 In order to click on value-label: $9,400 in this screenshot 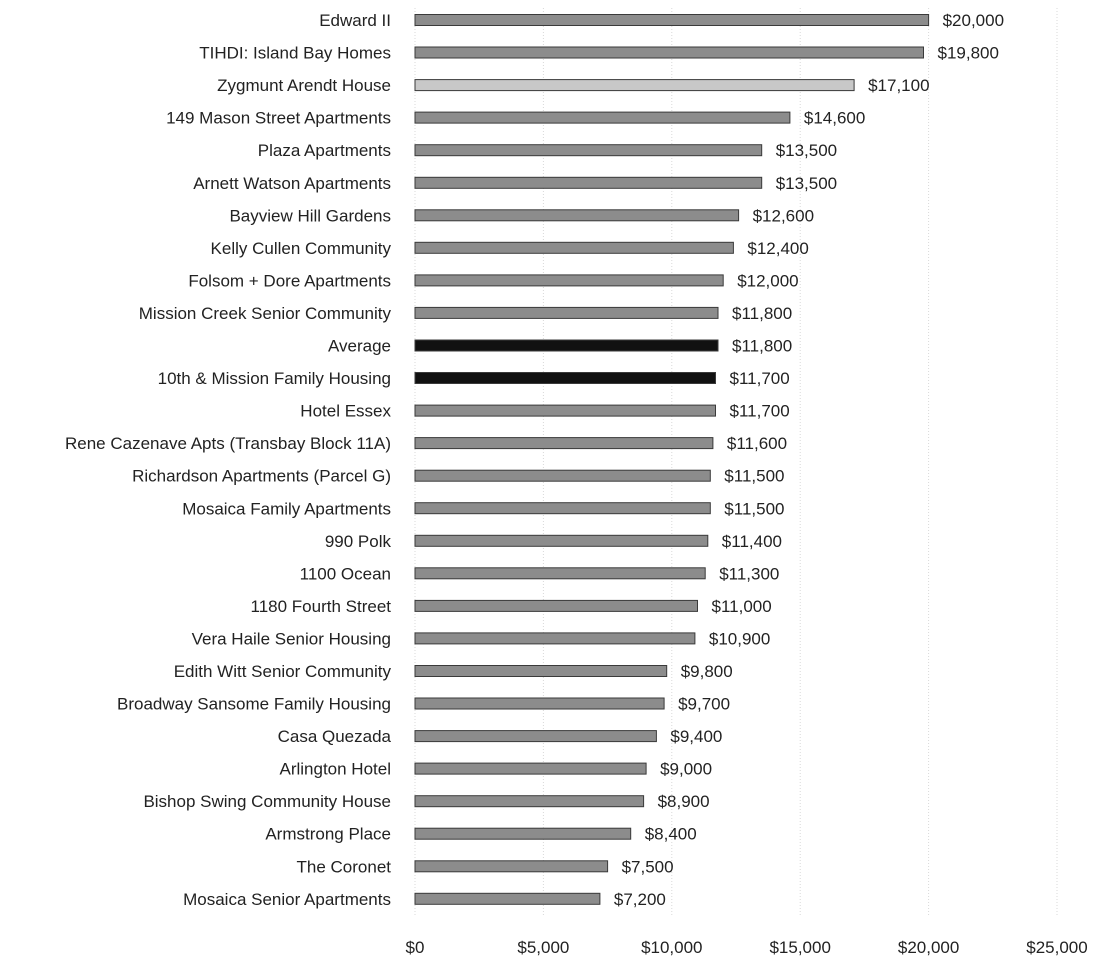, I will do `click(696, 736)`.